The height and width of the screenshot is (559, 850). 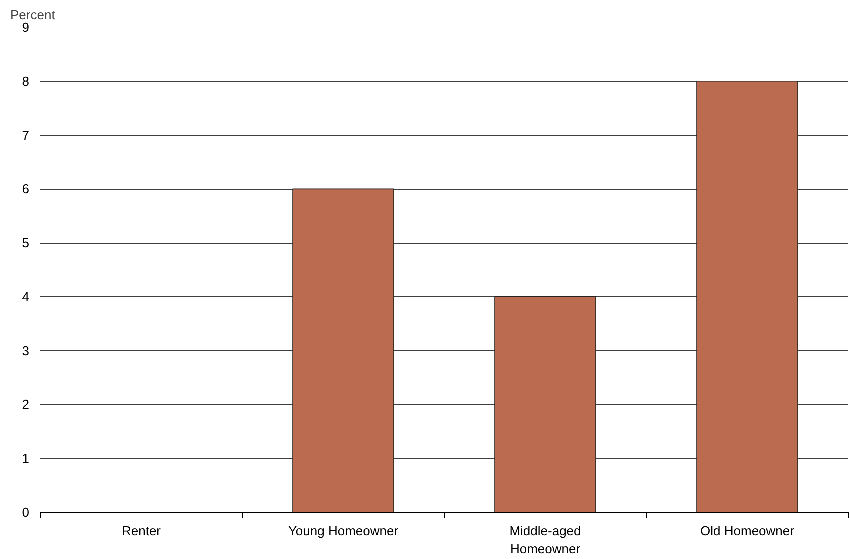 What do you see at coordinates (546, 540) in the screenshot?
I see `x-tick-label: Middle-aged Homeowner` at bounding box center [546, 540].